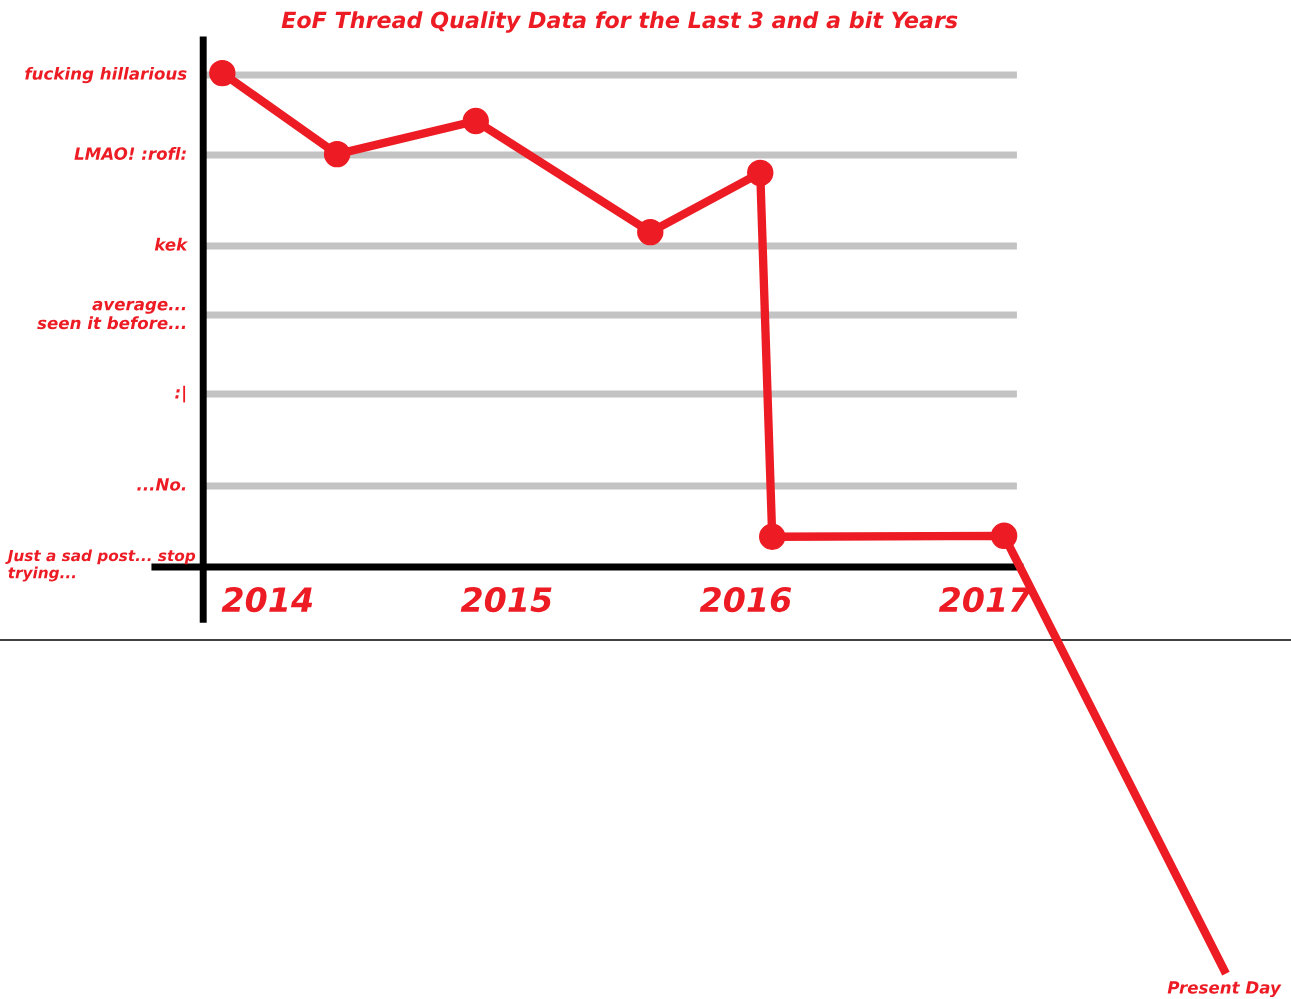 The height and width of the screenshot is (999, 1291). Describe the element at coordinates (985, 599) in the screenshot. I see `x-tick-label: 2017` at that location.